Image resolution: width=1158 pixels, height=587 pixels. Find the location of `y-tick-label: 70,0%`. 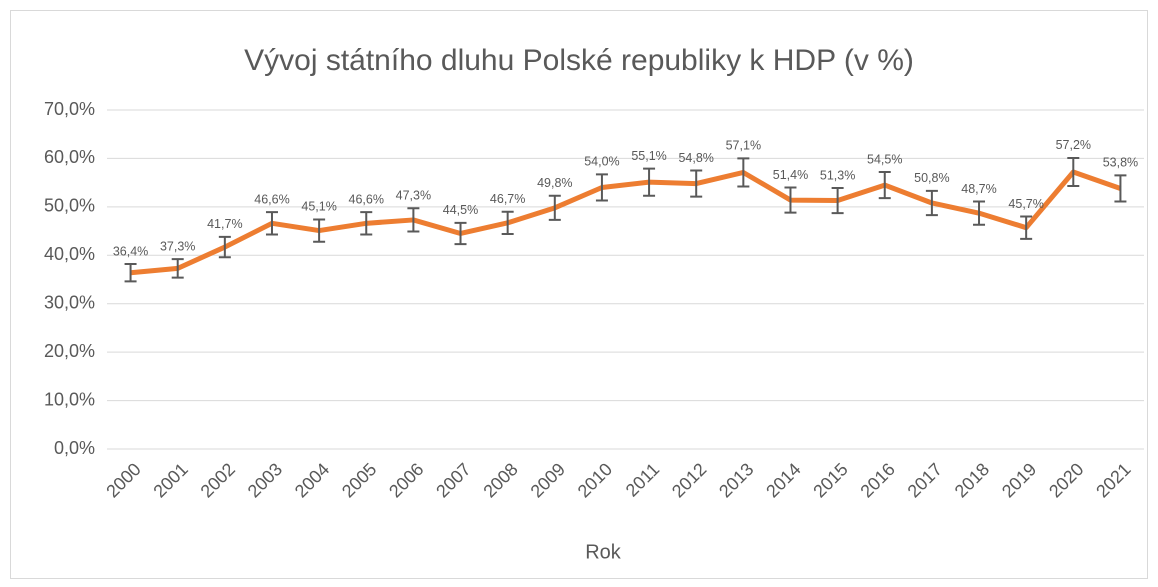

y-tick-label: 70,0% is located at coordinates (69, 109).